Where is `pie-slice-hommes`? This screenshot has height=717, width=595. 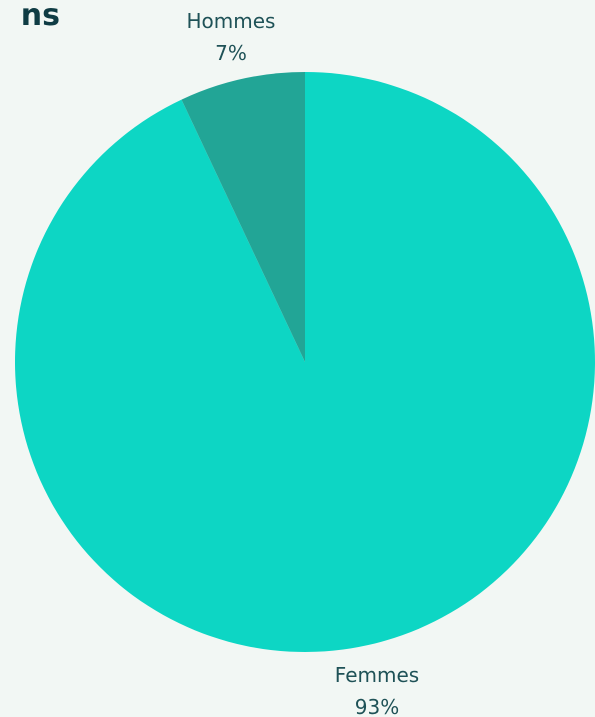 pie-slice-hommes is located at coordinates (243, 217).